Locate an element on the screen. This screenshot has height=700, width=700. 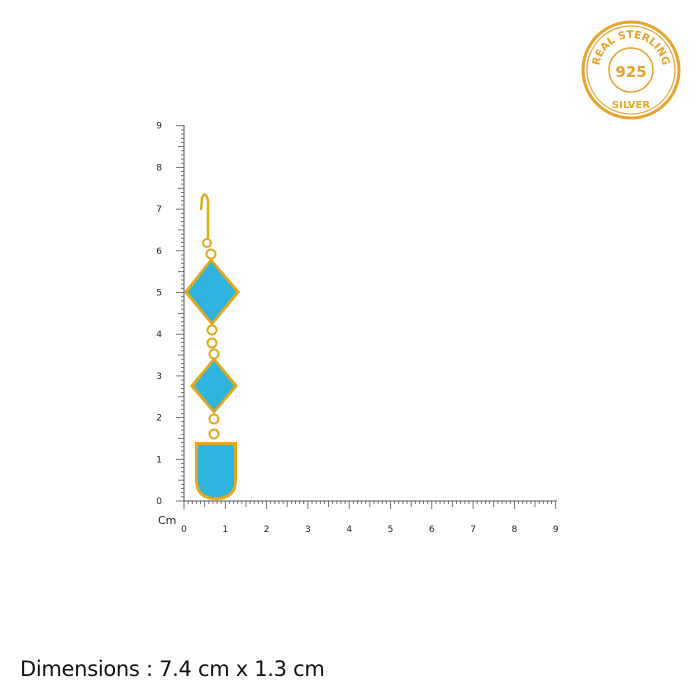
badge-bottom-text: SILVER is located at coordinates (631, 105).